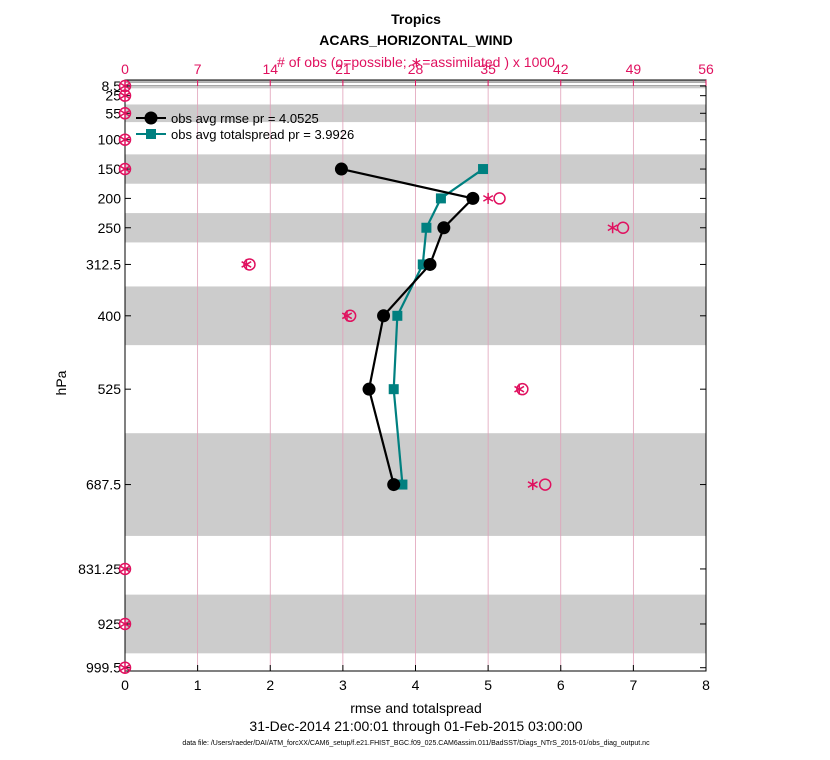  Describe the element at coordinates (561, 69) in the screenshot. I see `top-tick-label: 42` at that location.